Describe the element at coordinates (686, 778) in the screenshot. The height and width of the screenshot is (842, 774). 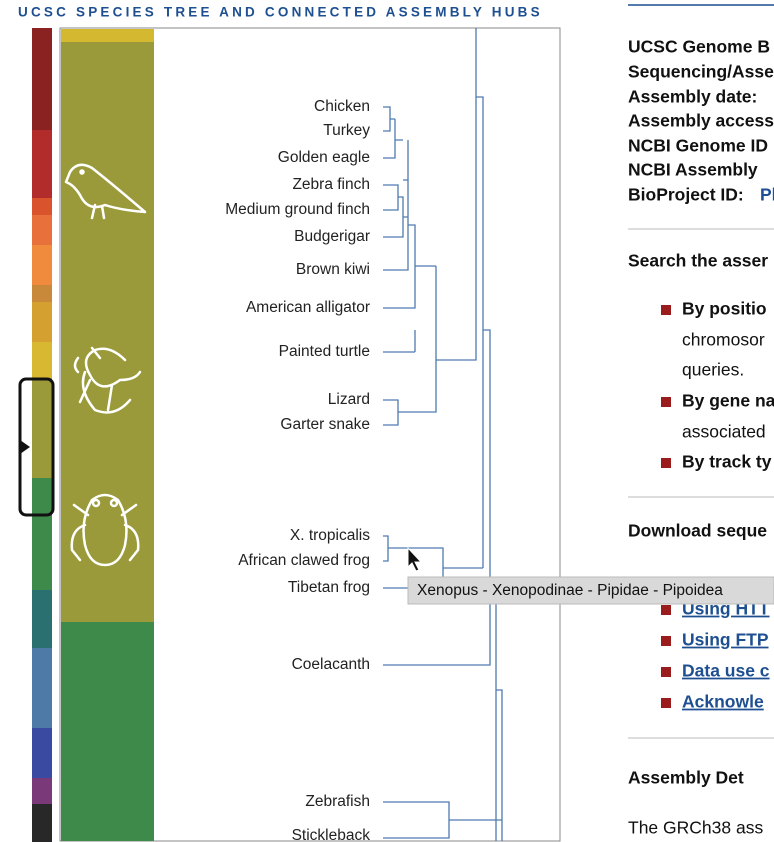
I see `section-heading: Assembly Det` at that location.